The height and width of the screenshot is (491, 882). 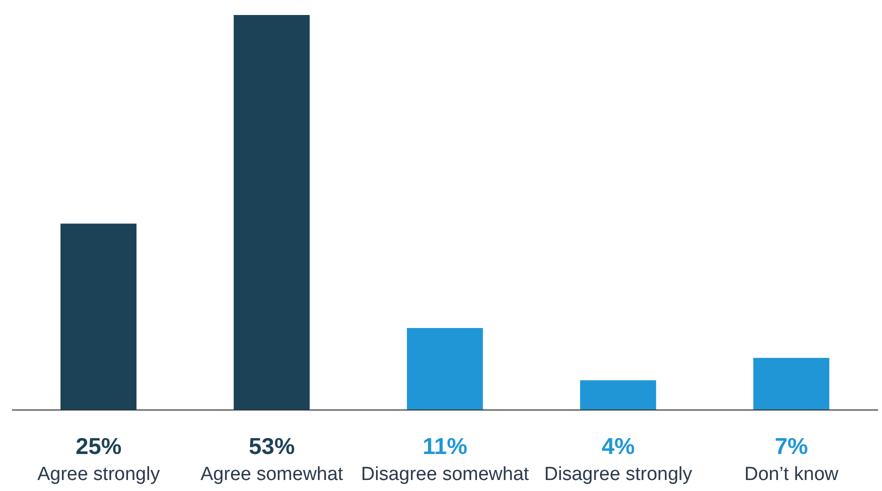 What do you see at coordinates (791, 474) in the screenshot?
I see `x-tick-label: Don’t know` at bounding box center [791, 474].